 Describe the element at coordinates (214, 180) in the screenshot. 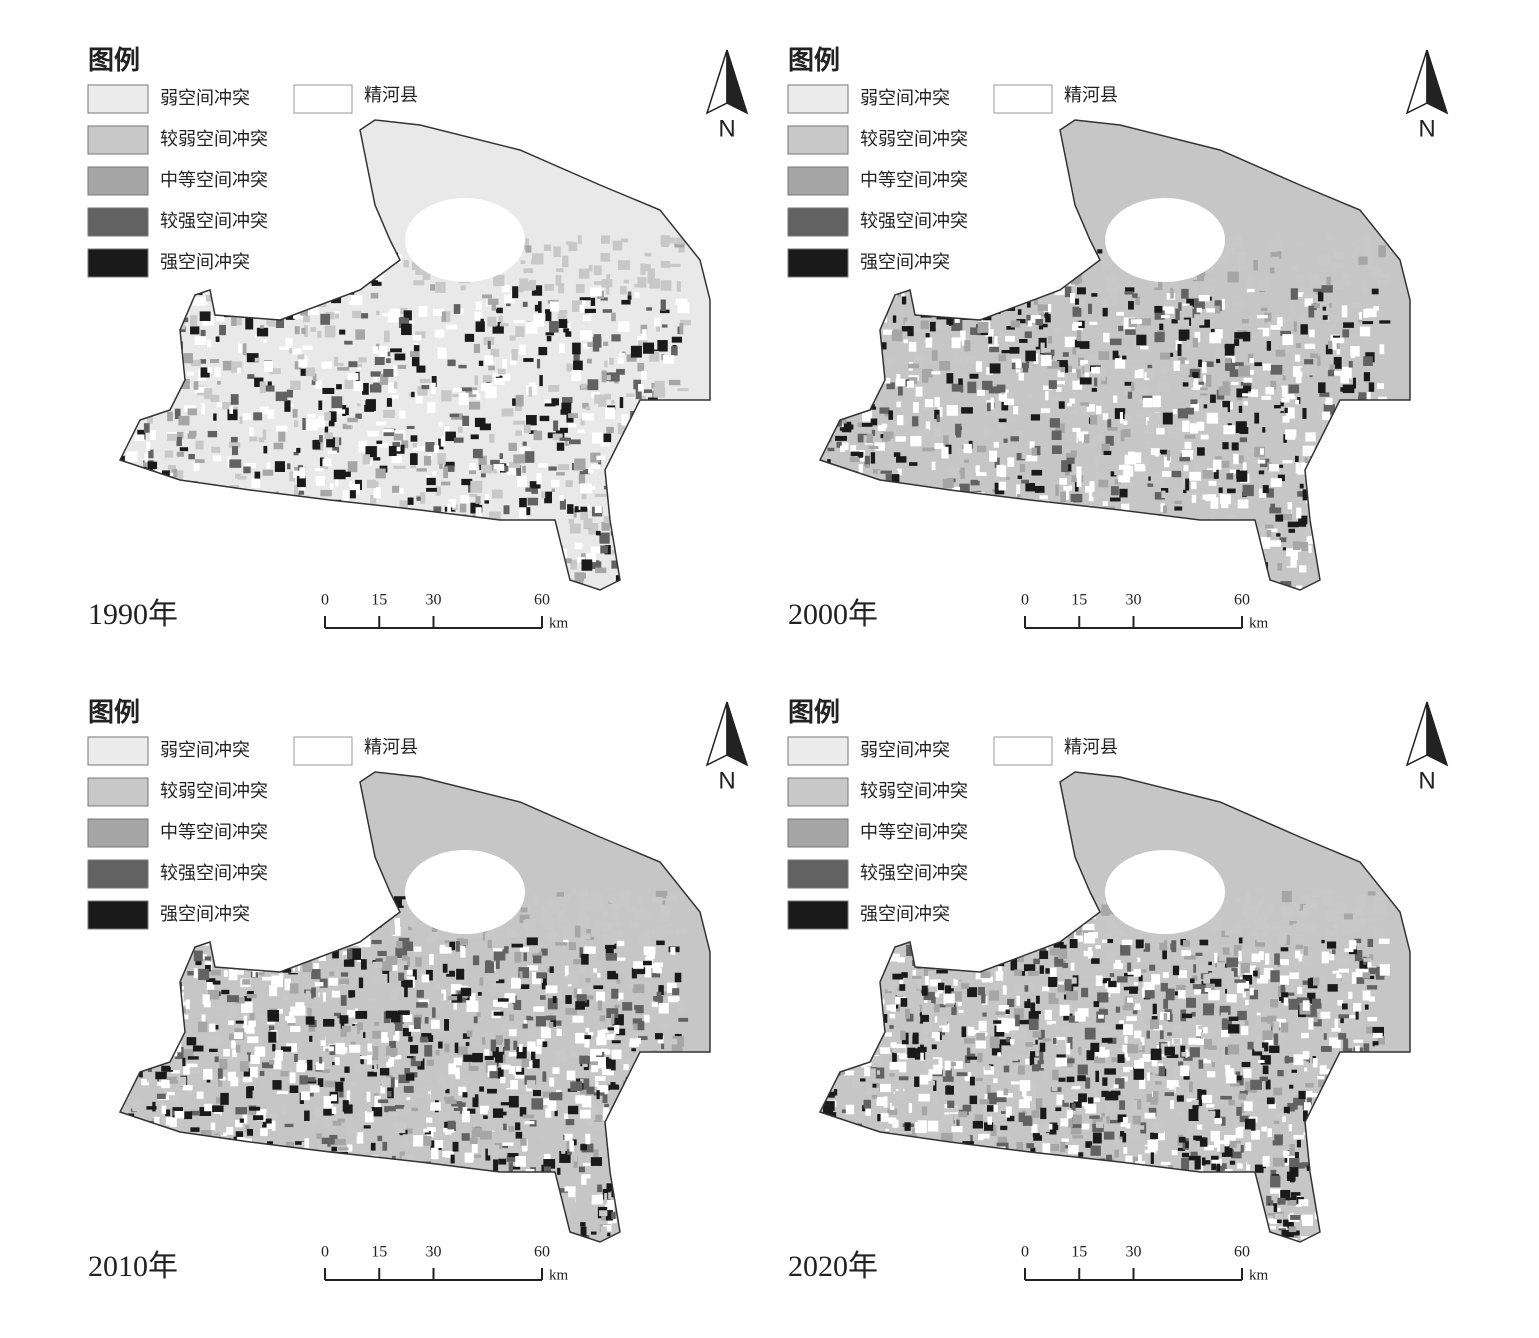

I see `legend-label: 中等空间冲突` at that location.